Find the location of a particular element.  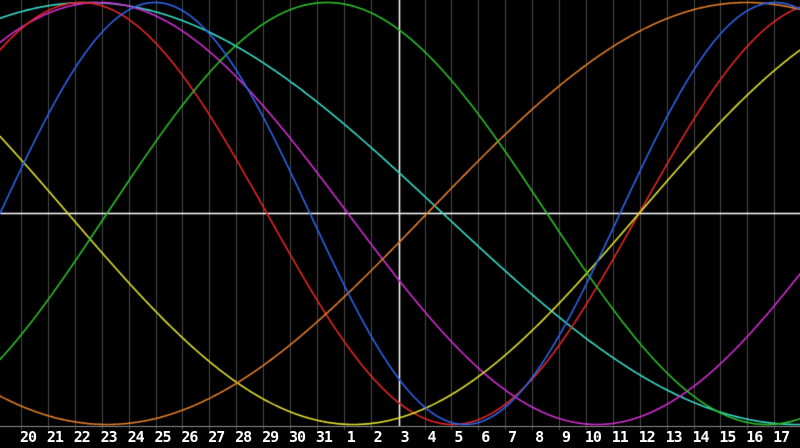

x-axis-day-label: 8 is located at coordinates (539, 437).